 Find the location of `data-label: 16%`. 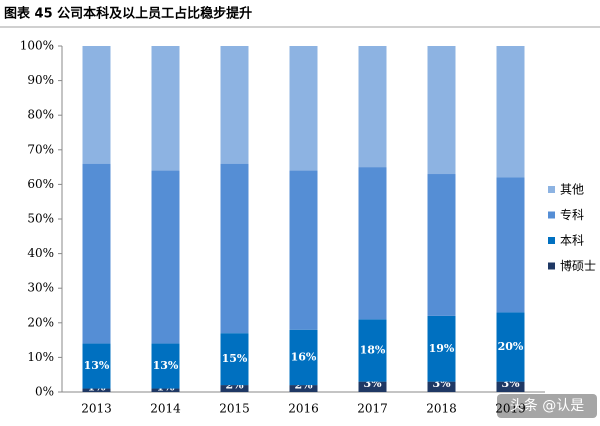

data-label: 16% is located at coordinates (304, 356).